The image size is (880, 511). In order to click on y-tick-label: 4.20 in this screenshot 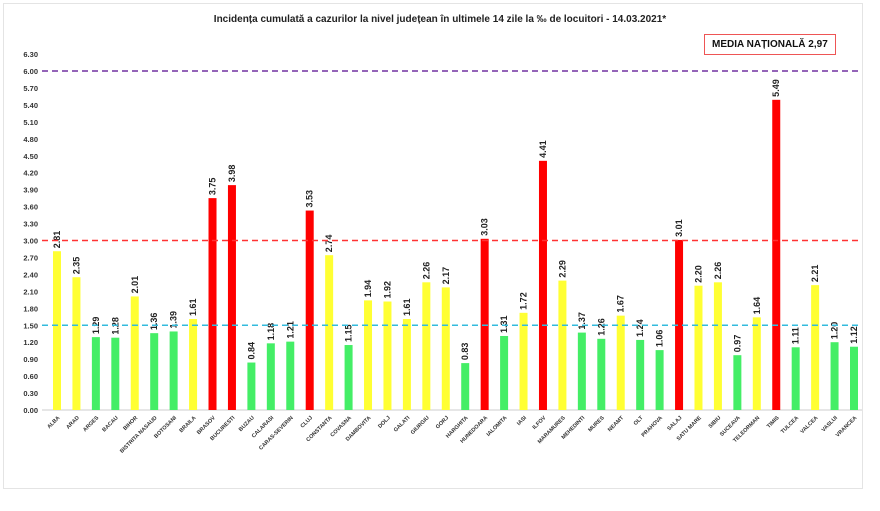, I will do `click(30, 173)`.